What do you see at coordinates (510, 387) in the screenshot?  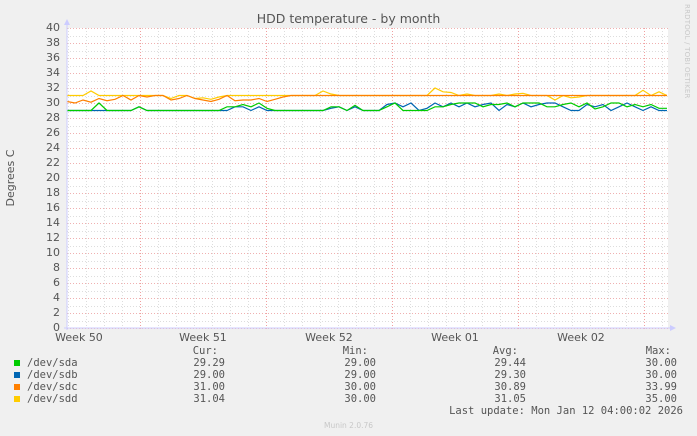 I see `avg-value: 30.89` at bounding box center [510, 387].